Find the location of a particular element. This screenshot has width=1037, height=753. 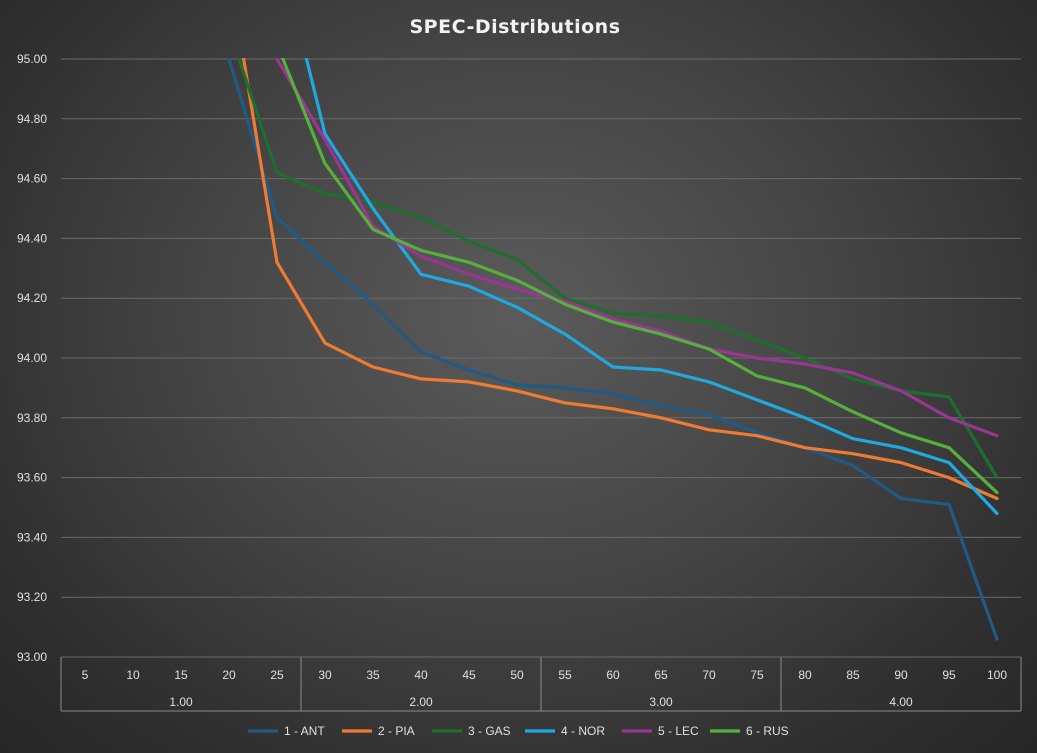

y-tick-label: 94.00 is located at coordinates (32, 358).